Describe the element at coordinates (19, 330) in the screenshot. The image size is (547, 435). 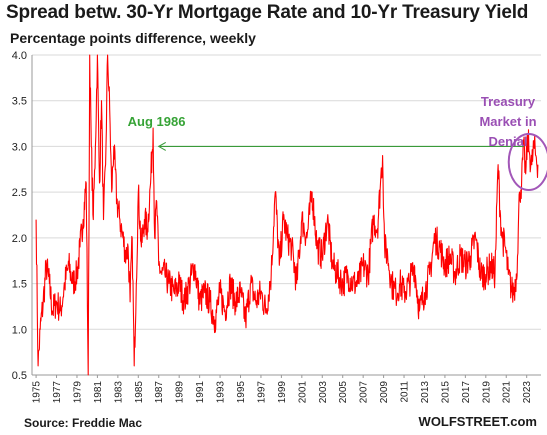
I see `y-tick-label: 1.0` at that location.